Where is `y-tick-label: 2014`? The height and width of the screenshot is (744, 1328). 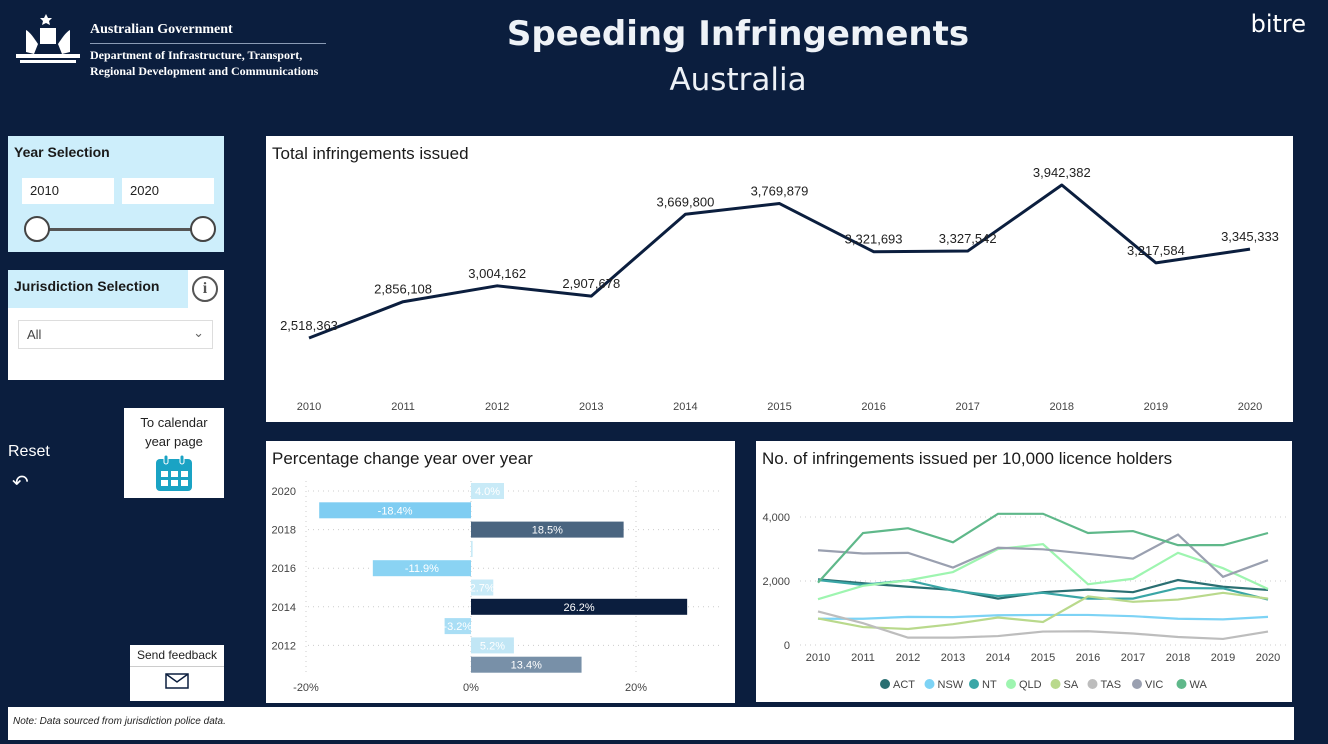
y-tick-label: 2014 is located at coordinates (284, 608).